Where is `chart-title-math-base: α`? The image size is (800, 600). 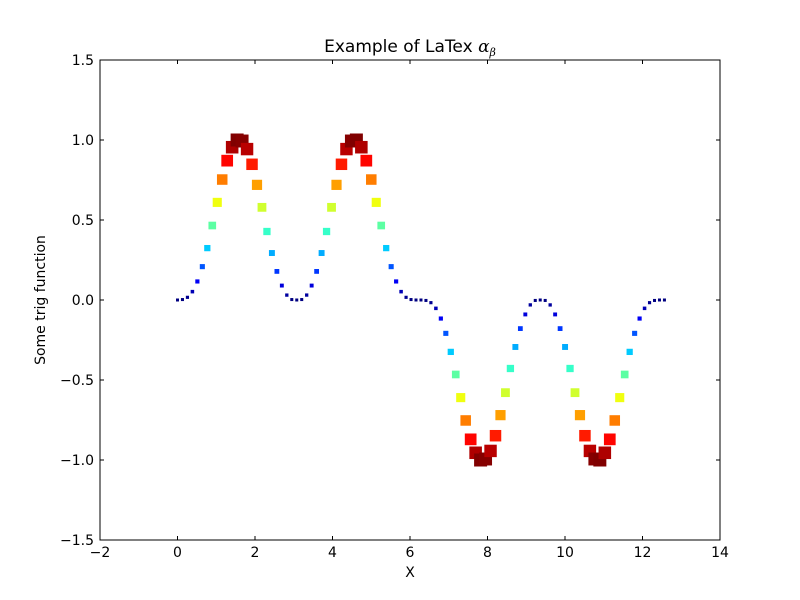
chart-title-math-base: α is located at coordinates (484, 47).